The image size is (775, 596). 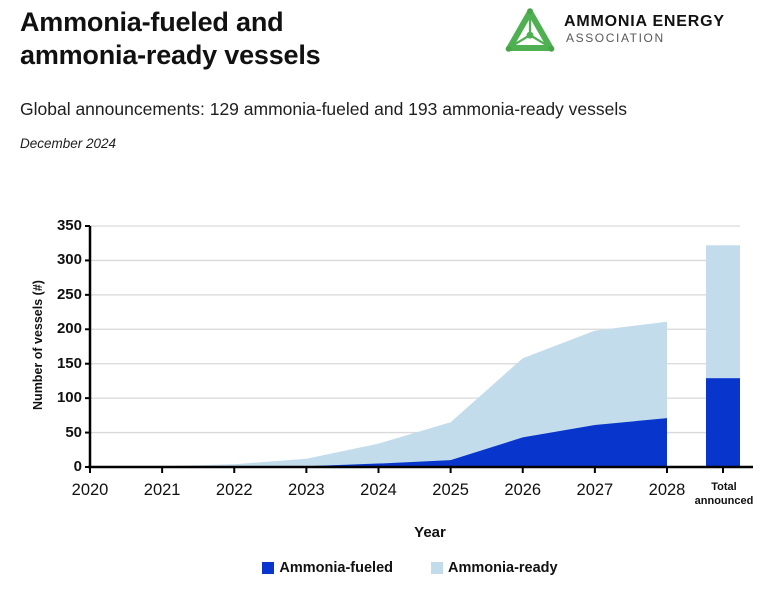 I want to click on legend-item-ammonia-fueled: Ammonia-fueled, so click(x=327, y=568).